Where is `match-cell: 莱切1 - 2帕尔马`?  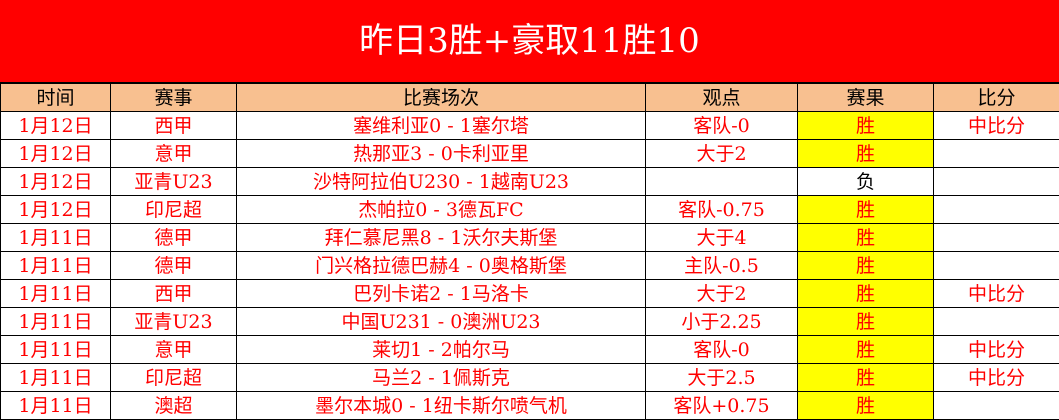
match-cell: 莱切1 - 2帕尔马 is located at coordinates (441, 350).